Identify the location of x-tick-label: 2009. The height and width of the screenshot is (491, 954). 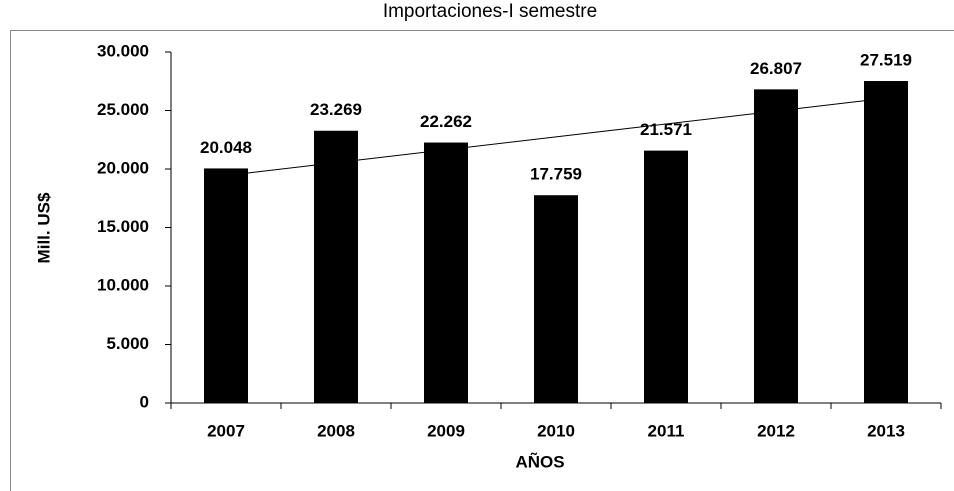
(446, 430).